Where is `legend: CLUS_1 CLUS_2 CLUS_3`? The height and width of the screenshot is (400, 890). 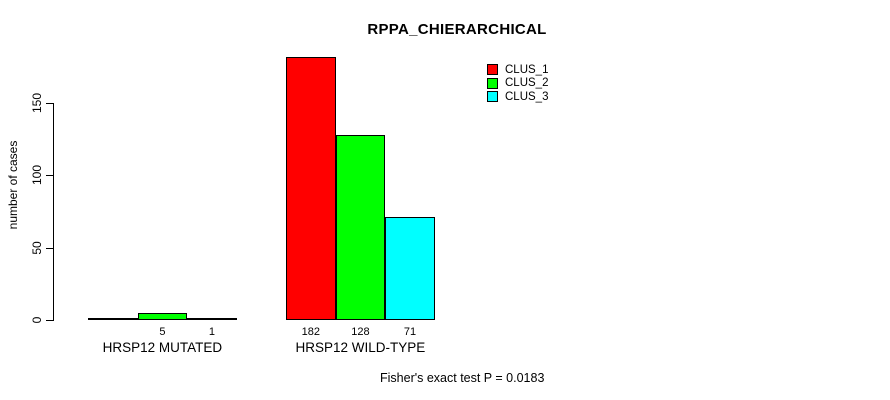 legend: CLUS_1 CLUS_2 CLUS_3 is located at coordinates (517, 83).